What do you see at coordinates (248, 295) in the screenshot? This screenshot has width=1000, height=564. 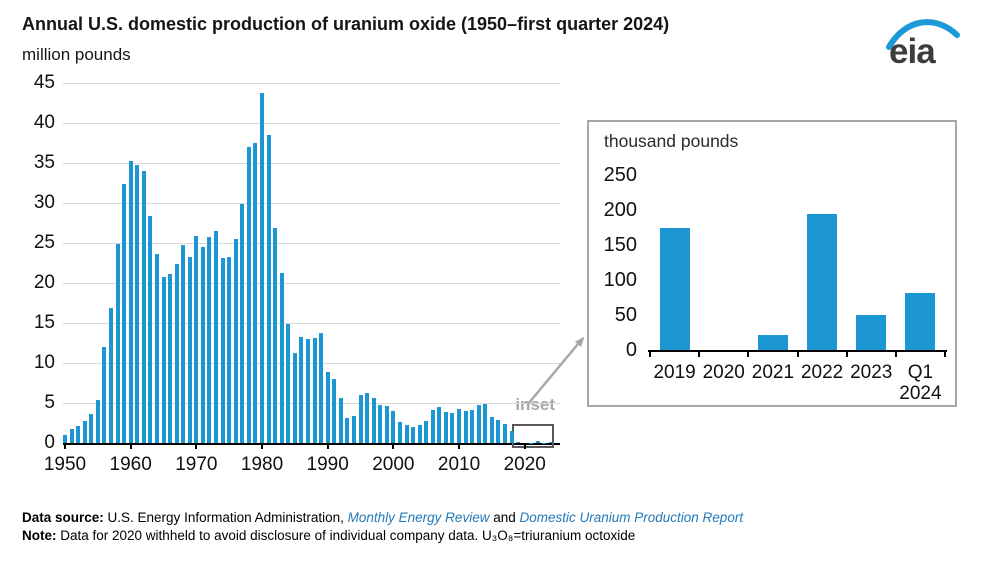 I see `bar-1978` at bounding box center [248, 295].